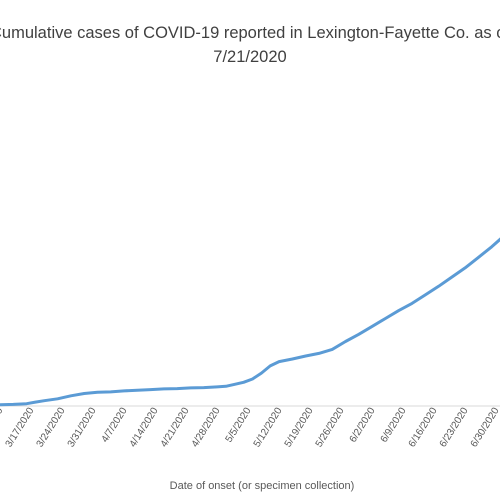 The height and width of the screenshot is (500, 500). What do you see at coordinates (262, 486) in the screenshot?
I see `x-axis-title: Date of onset (or specimen collection)` at bounding box center [262, 486].